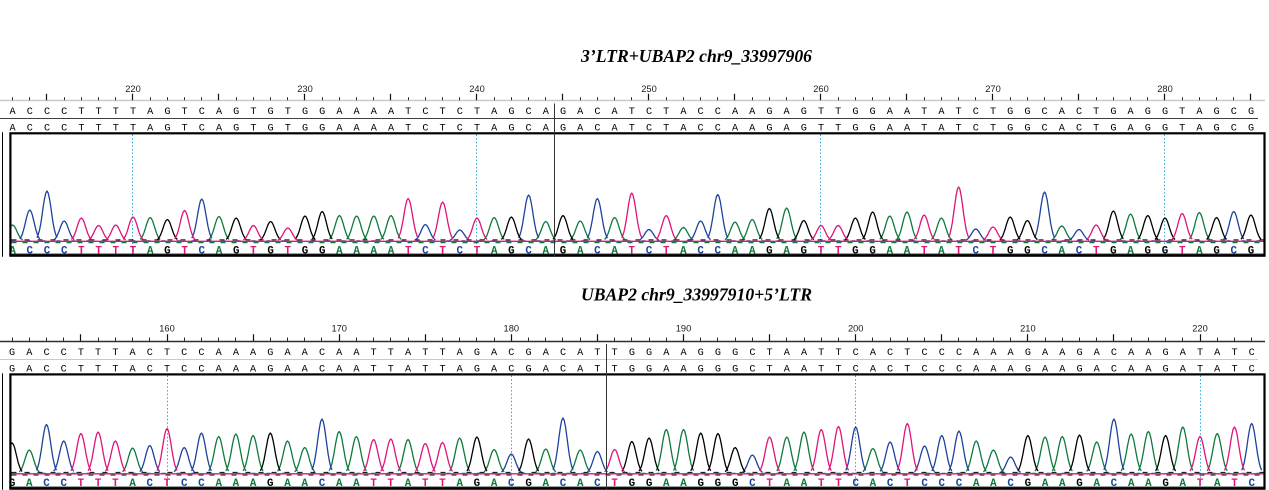 The width and height of the screenshot is (1269, 490). Describe the element at coordinates (649, 89) in the screenshot. I see `svg-text: 250` at that location.